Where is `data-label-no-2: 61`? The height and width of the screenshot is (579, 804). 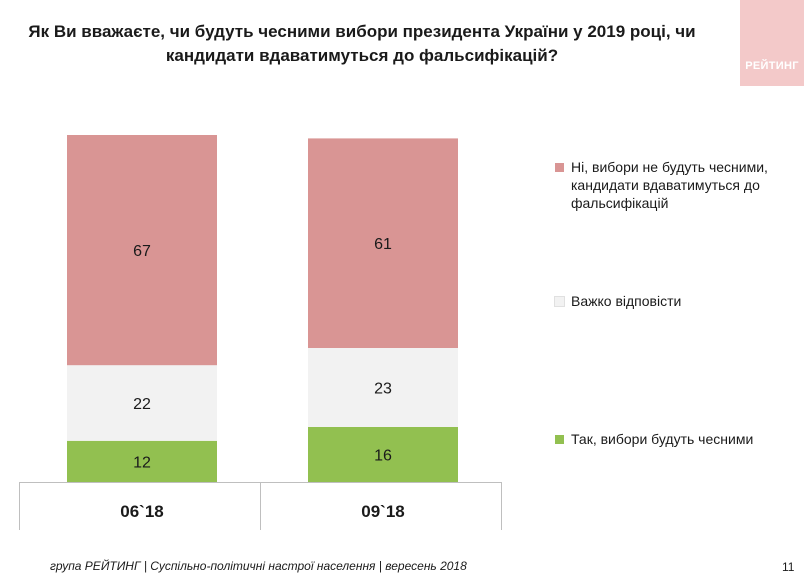 data-label-no-2: 61 is located at coordinates (383, 244).